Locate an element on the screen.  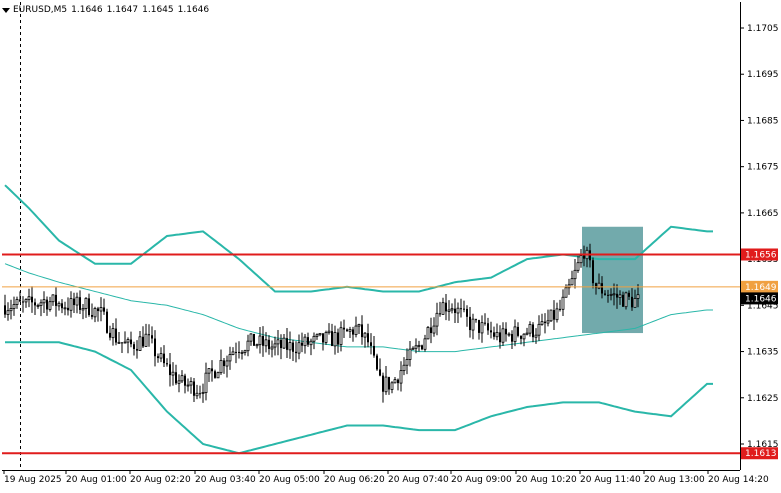
level-marker-tag-bg is located at coordinates (759, 286).